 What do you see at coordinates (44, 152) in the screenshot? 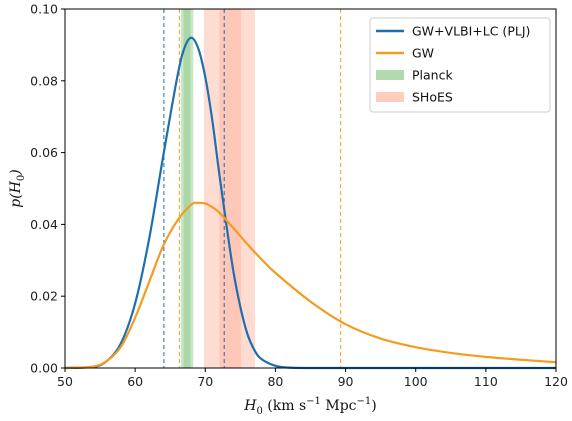
I see `y-tick-label: 0.06` at bounding box center [44, 152].